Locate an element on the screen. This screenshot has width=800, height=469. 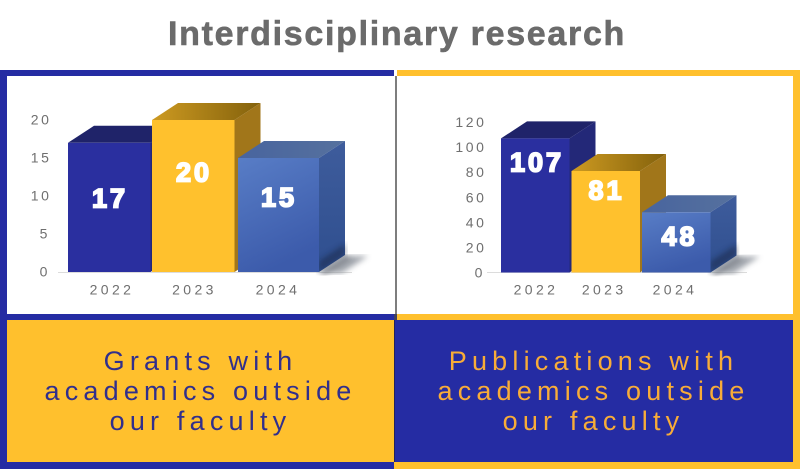
svg-text: 5 is located at coordinates (45, 234).